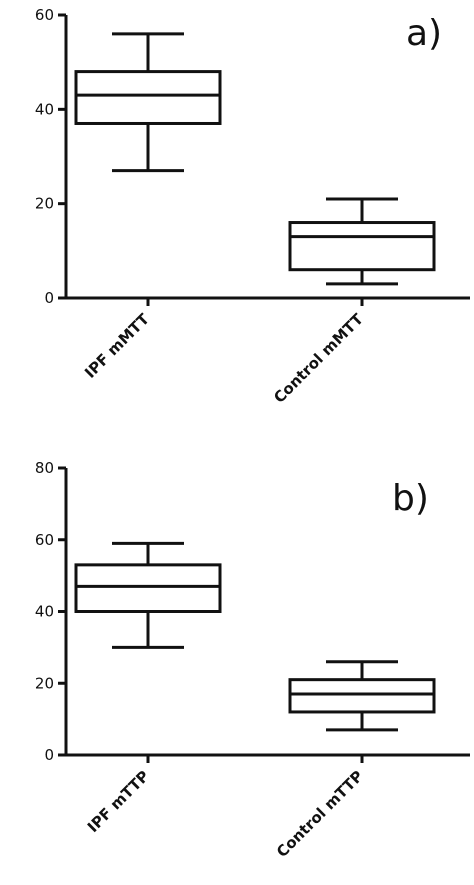 The image size is (474, 885). I want to click on x-category-label: Control mMTT, so click(318, 358).